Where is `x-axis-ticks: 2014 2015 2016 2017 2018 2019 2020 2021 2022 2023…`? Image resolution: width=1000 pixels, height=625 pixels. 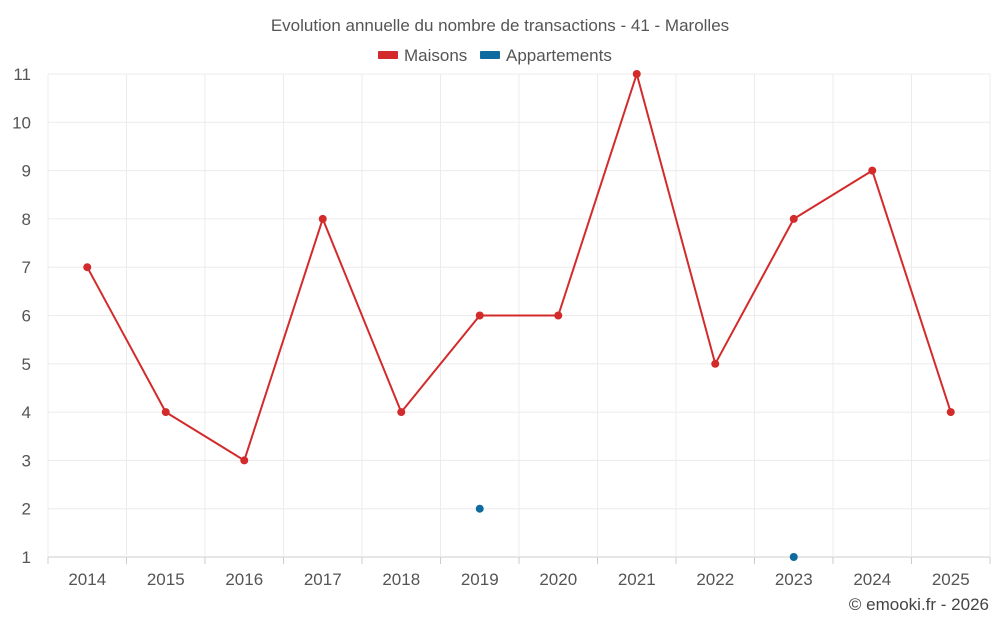
x-axis-ticks: 2014 2015 2016 2017 2018 2019 2020 2021 2022 2023… is located at coordinates (518, 579).